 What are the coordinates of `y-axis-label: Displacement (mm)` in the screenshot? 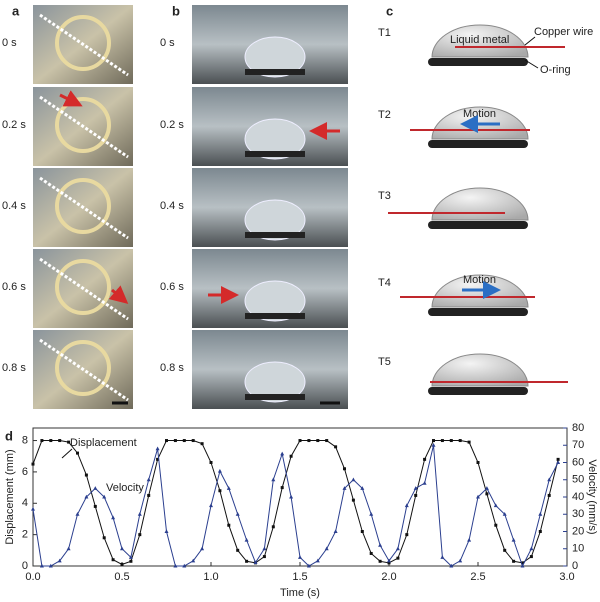 It's located at (10, 496).